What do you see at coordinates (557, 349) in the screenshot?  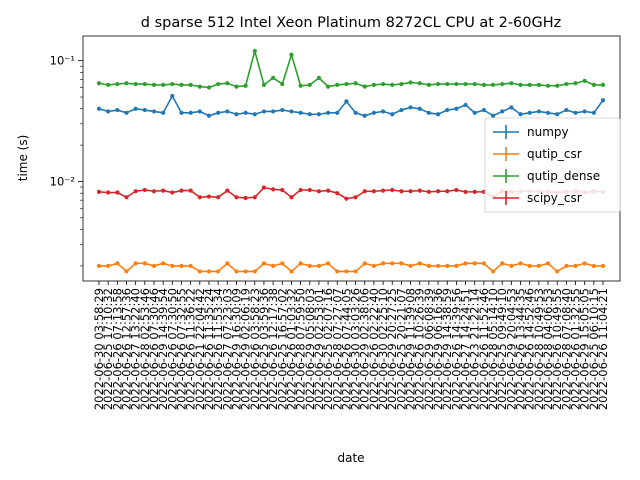 I see `x-tick-label: 2022-06-26 10:49:55` at bounding box center [557, 349].